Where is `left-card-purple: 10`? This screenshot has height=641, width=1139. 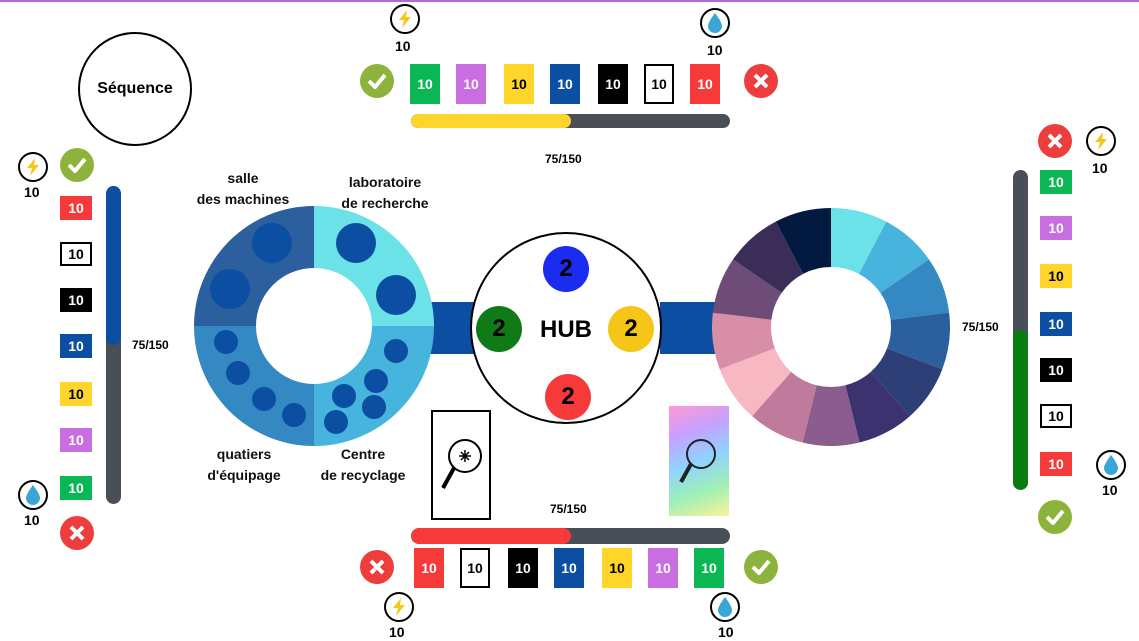
left-card-purple: 10 is located at coordinates (76, 440).